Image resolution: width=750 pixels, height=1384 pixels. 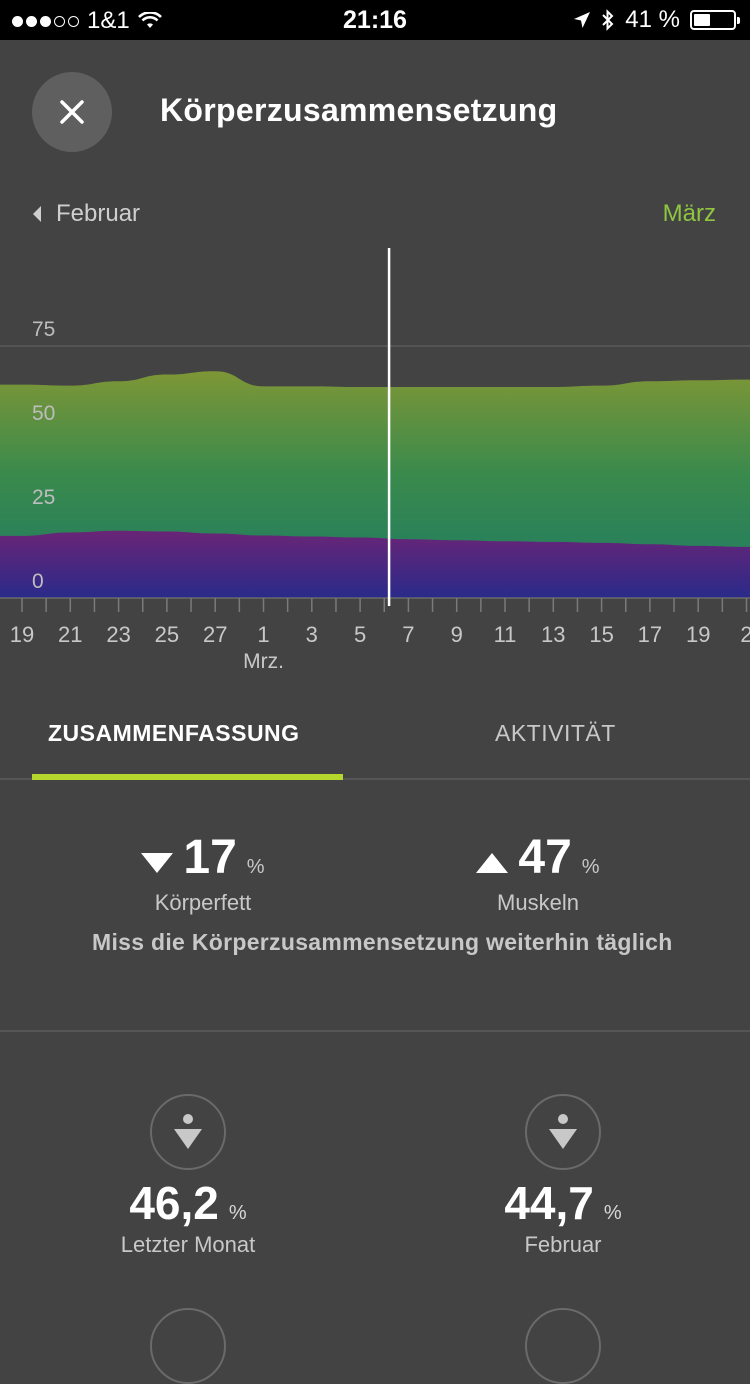 What do you see at coordinates (608, 20) in the screenshot?
I see `bluetooth-icon` at bounding box center [608, 20].